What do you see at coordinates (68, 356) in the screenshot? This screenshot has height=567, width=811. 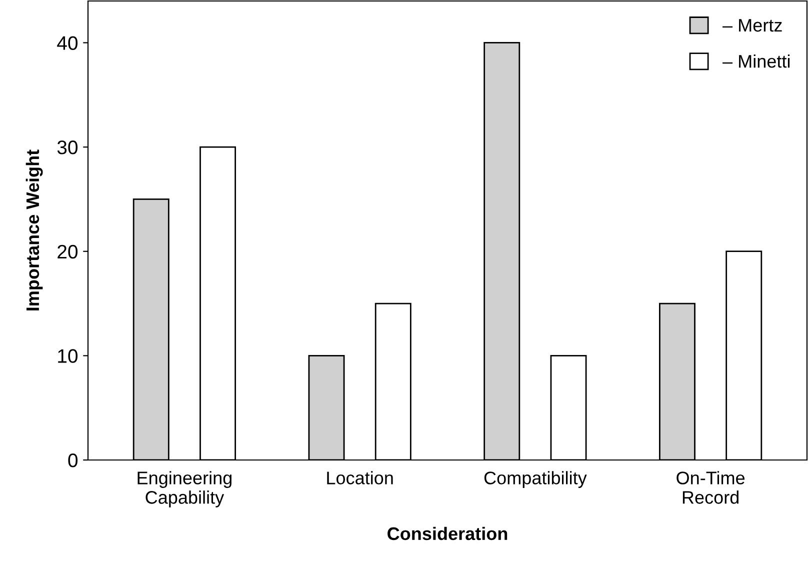 I see `y-tick-label: 10` at bounding box center [68, 356].